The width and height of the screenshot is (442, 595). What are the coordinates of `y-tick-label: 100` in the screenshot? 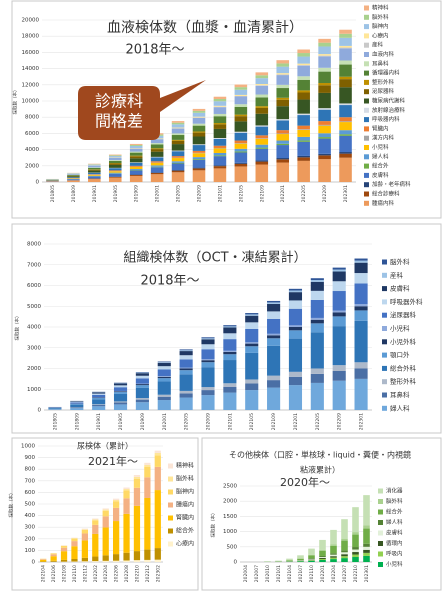 It's located at (30, 551).